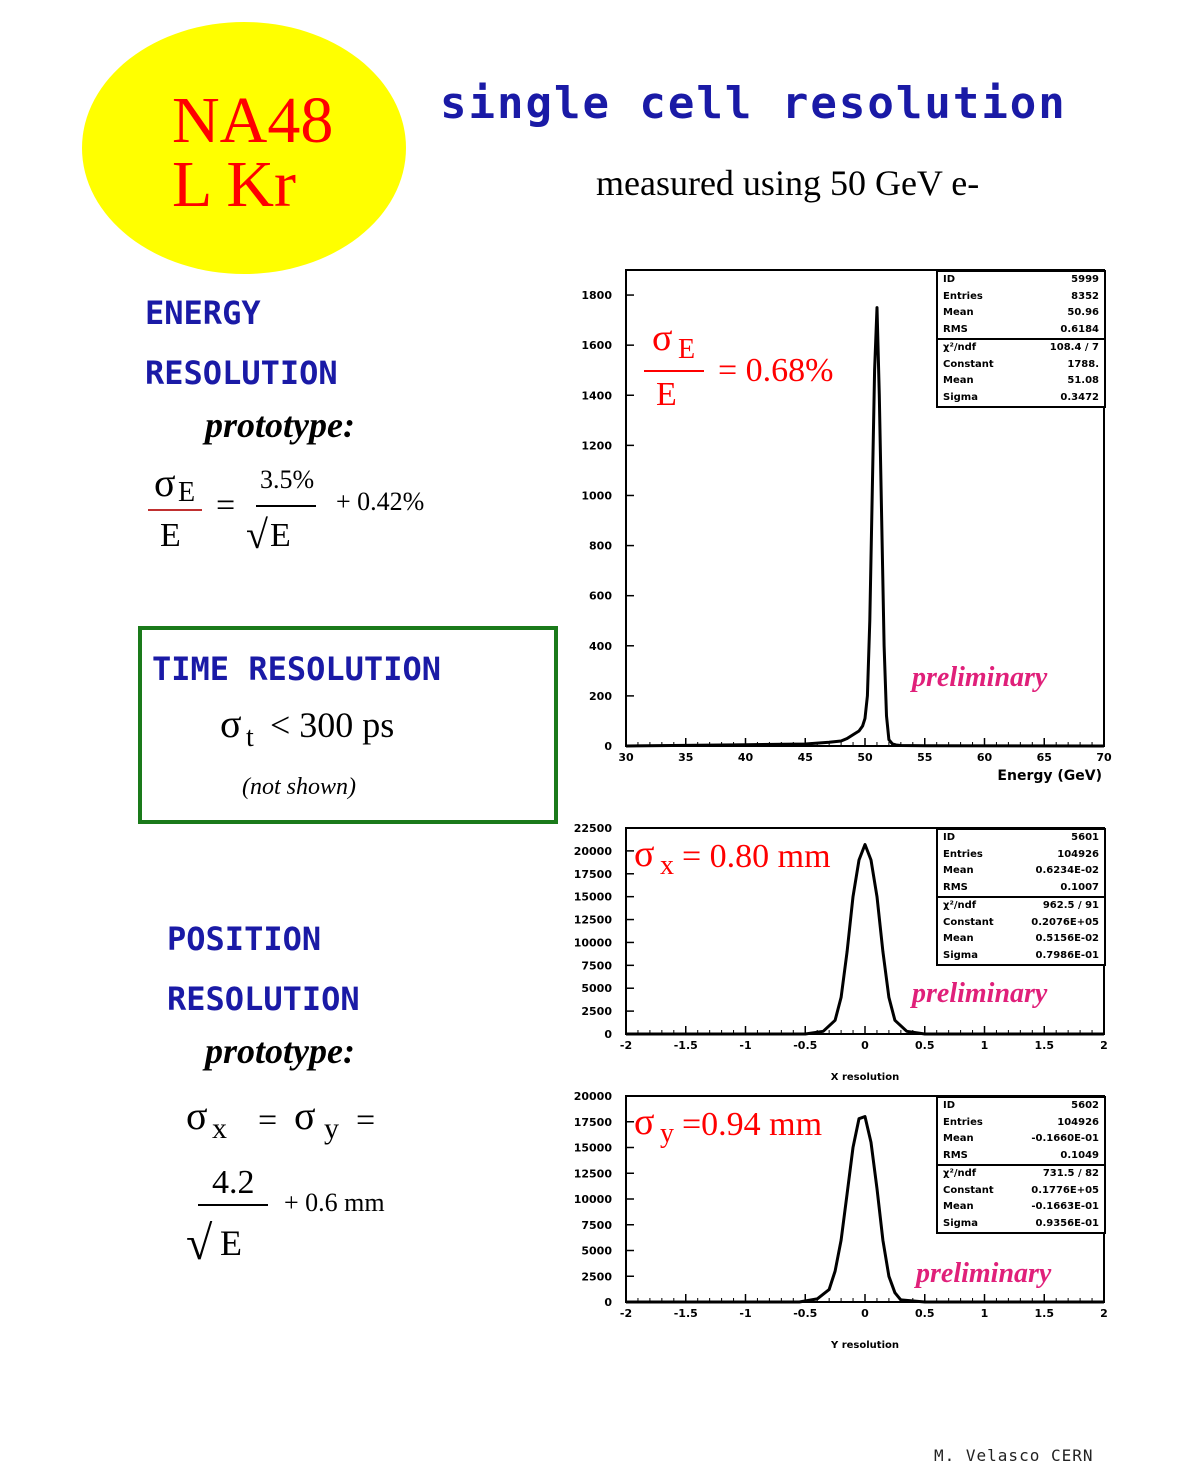 The width and height of the screenshot is (1200, 1483). What do you see at coordinates (1021, 280) in the screenshot?
I see `stats-row: ID 5999` at bounding box center [1021, 280].